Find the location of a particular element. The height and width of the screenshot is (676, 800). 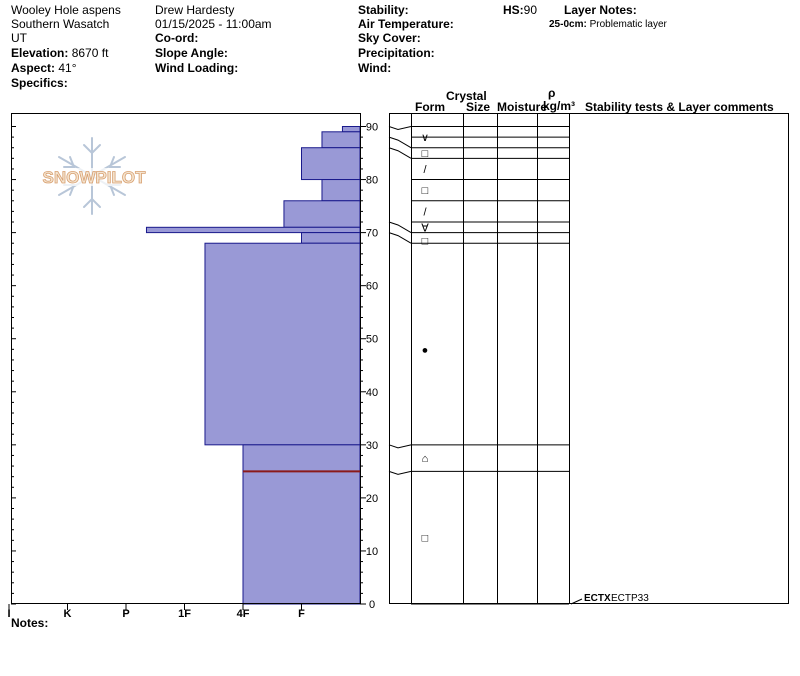

mountain-range: Southern Wasatch is located at coordinates (60, 24).